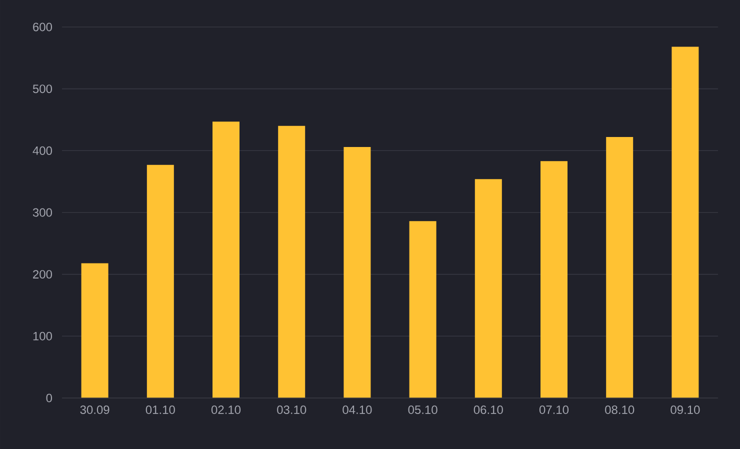 The width and height of the screenshot is (740, 449). Describe the element at coordinates (42, 336) in the screenshot. I see `y-tick-label: 100` at that location.